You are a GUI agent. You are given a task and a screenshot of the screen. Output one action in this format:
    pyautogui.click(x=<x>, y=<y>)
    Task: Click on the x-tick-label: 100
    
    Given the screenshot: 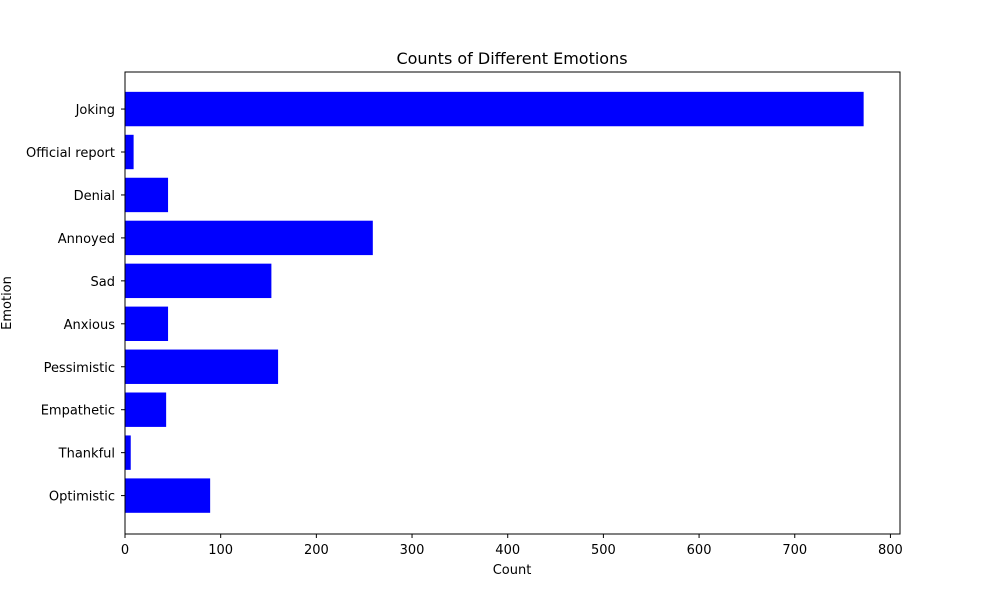 What is the action you would take?
    pyautogui.click(x=220, y=550)
    